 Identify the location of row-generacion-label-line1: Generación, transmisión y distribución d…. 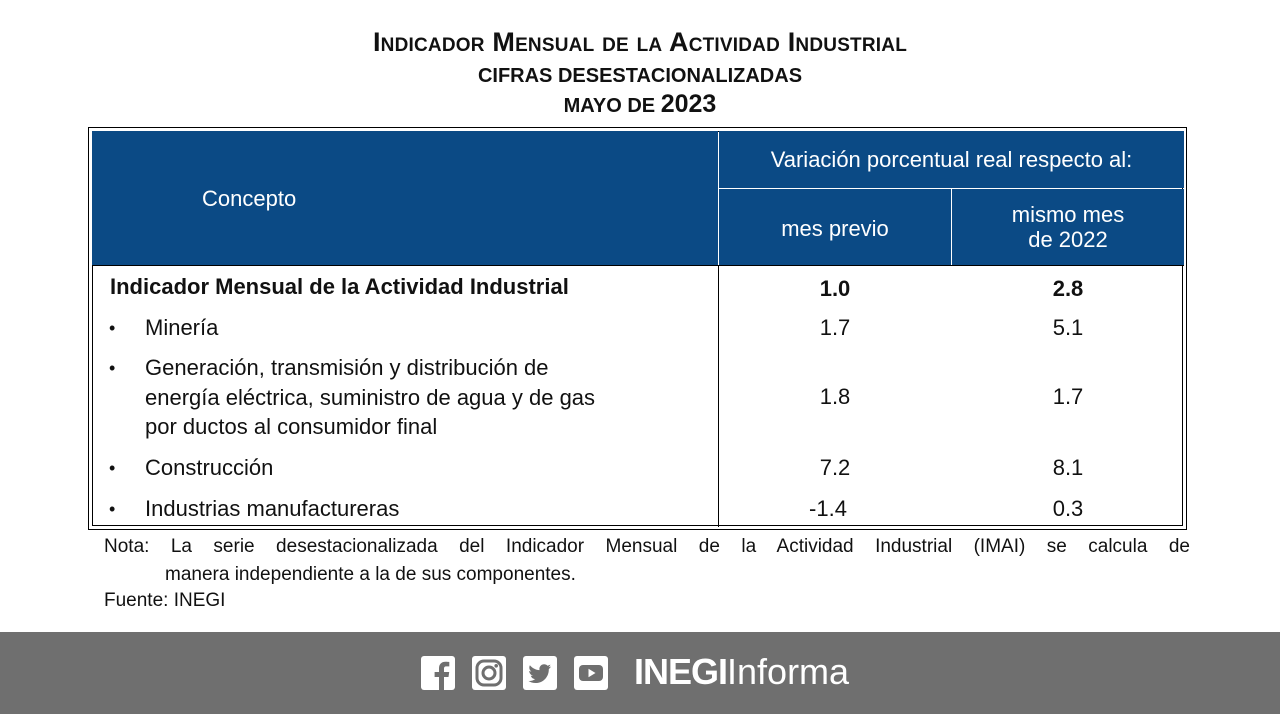
(347, 367).